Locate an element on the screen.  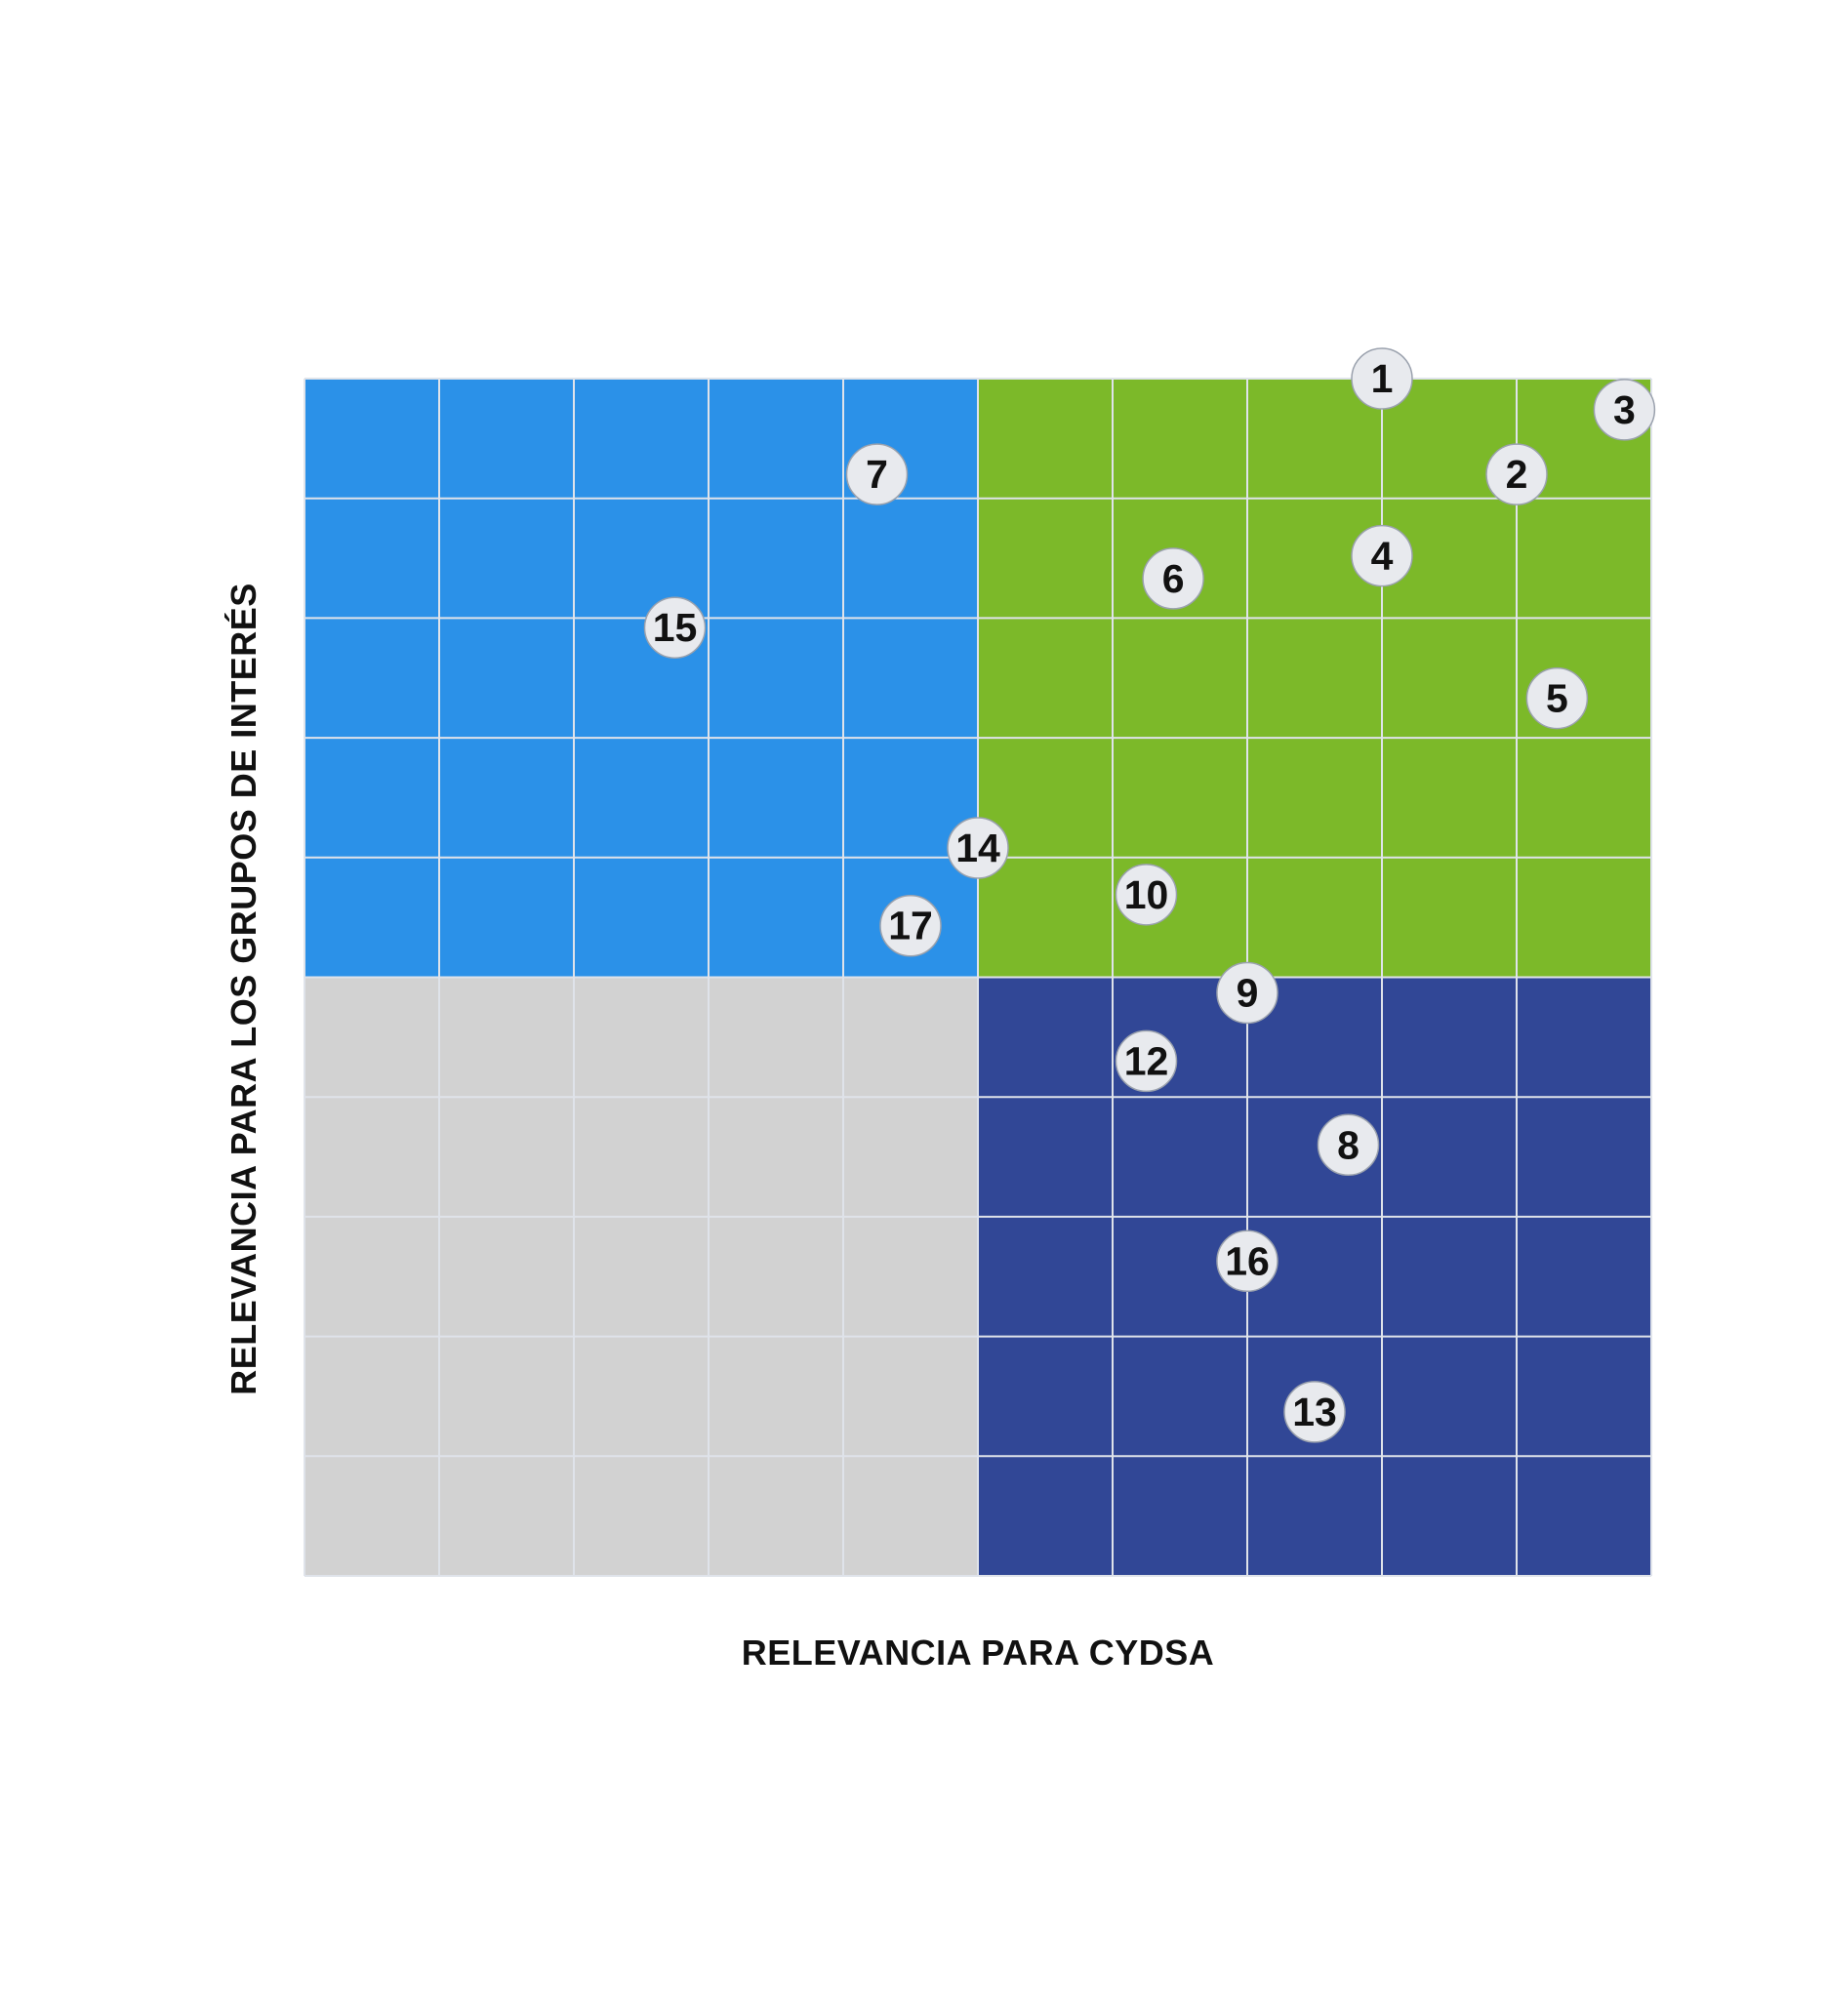
point-label: 17 is located at coordinates (910, 926).